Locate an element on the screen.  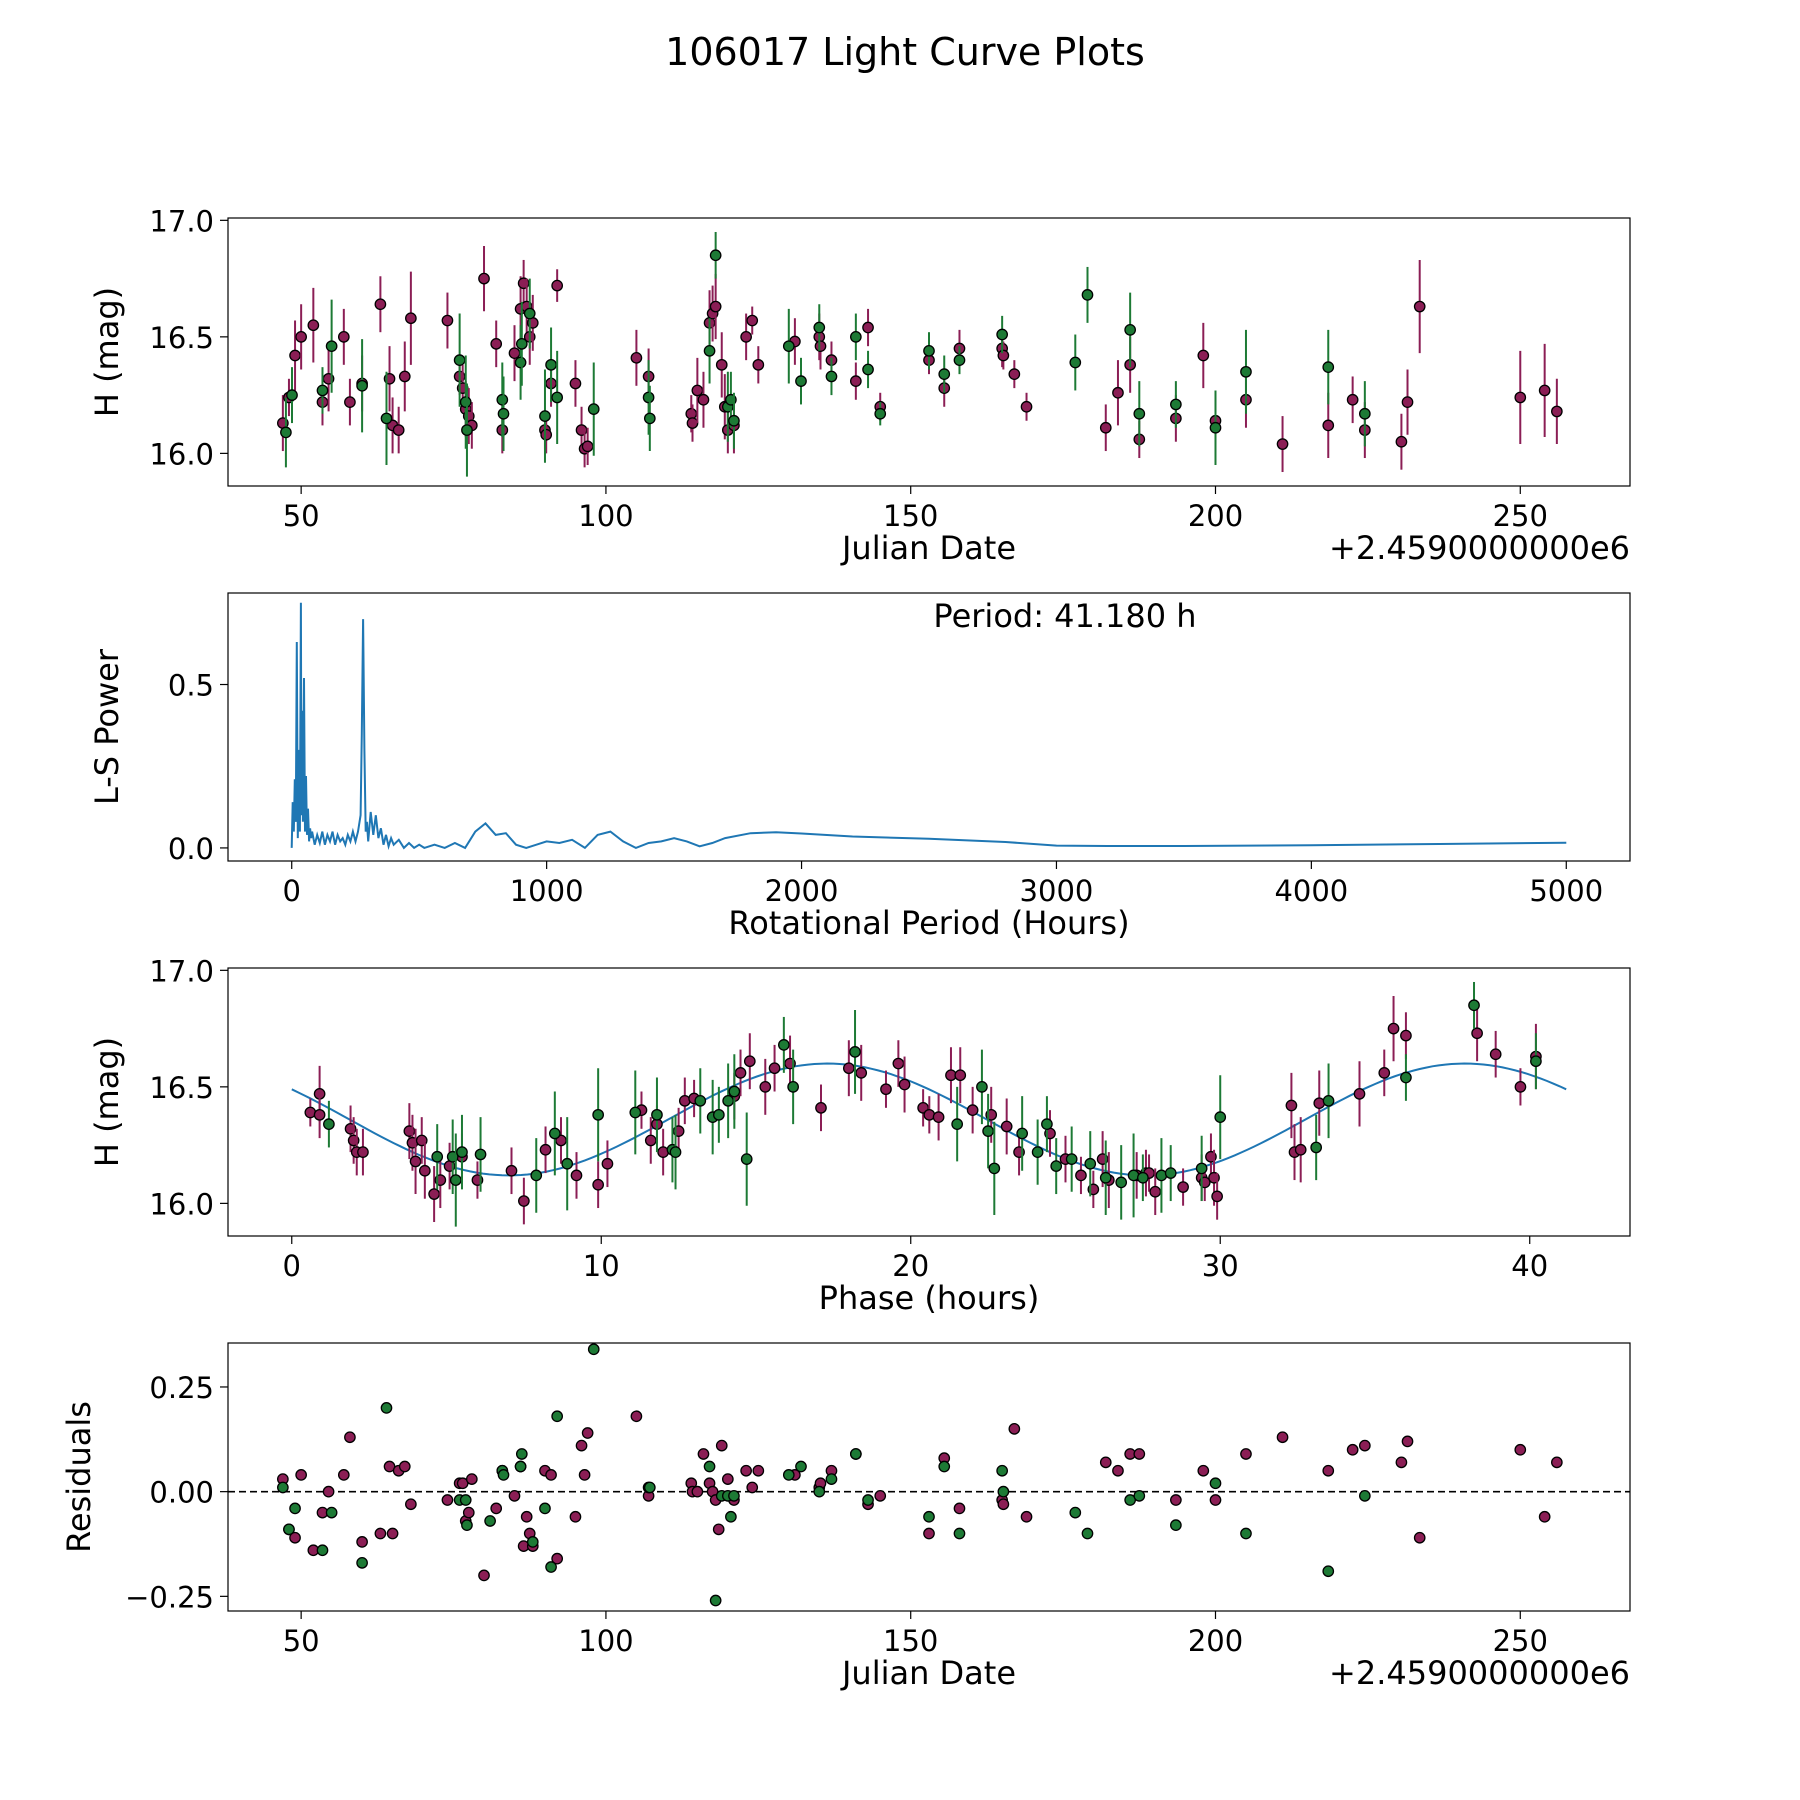
periodogram-xtick-label: 3000 is located at coordinates (1057, 891).